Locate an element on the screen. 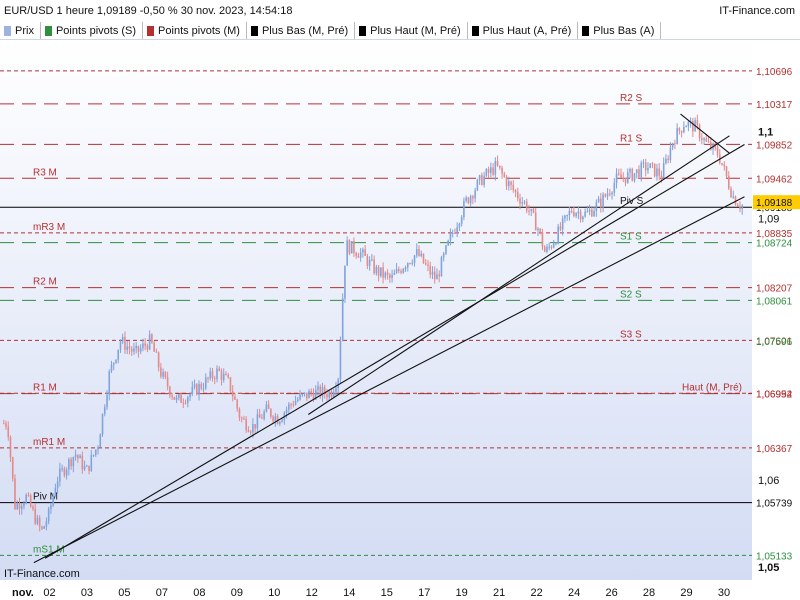 This screenshot has height=600, width=800. x-tick-label-1: 02 is located at coordinates (49, 593).